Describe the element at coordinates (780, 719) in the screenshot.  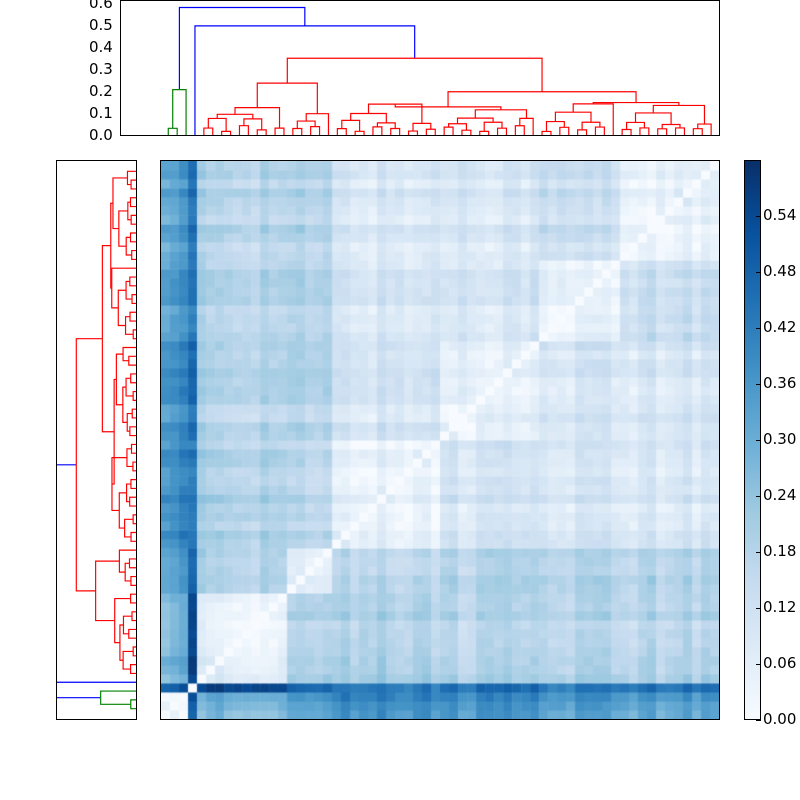
I see `colorbar-tick-label: 0.00` at that location.